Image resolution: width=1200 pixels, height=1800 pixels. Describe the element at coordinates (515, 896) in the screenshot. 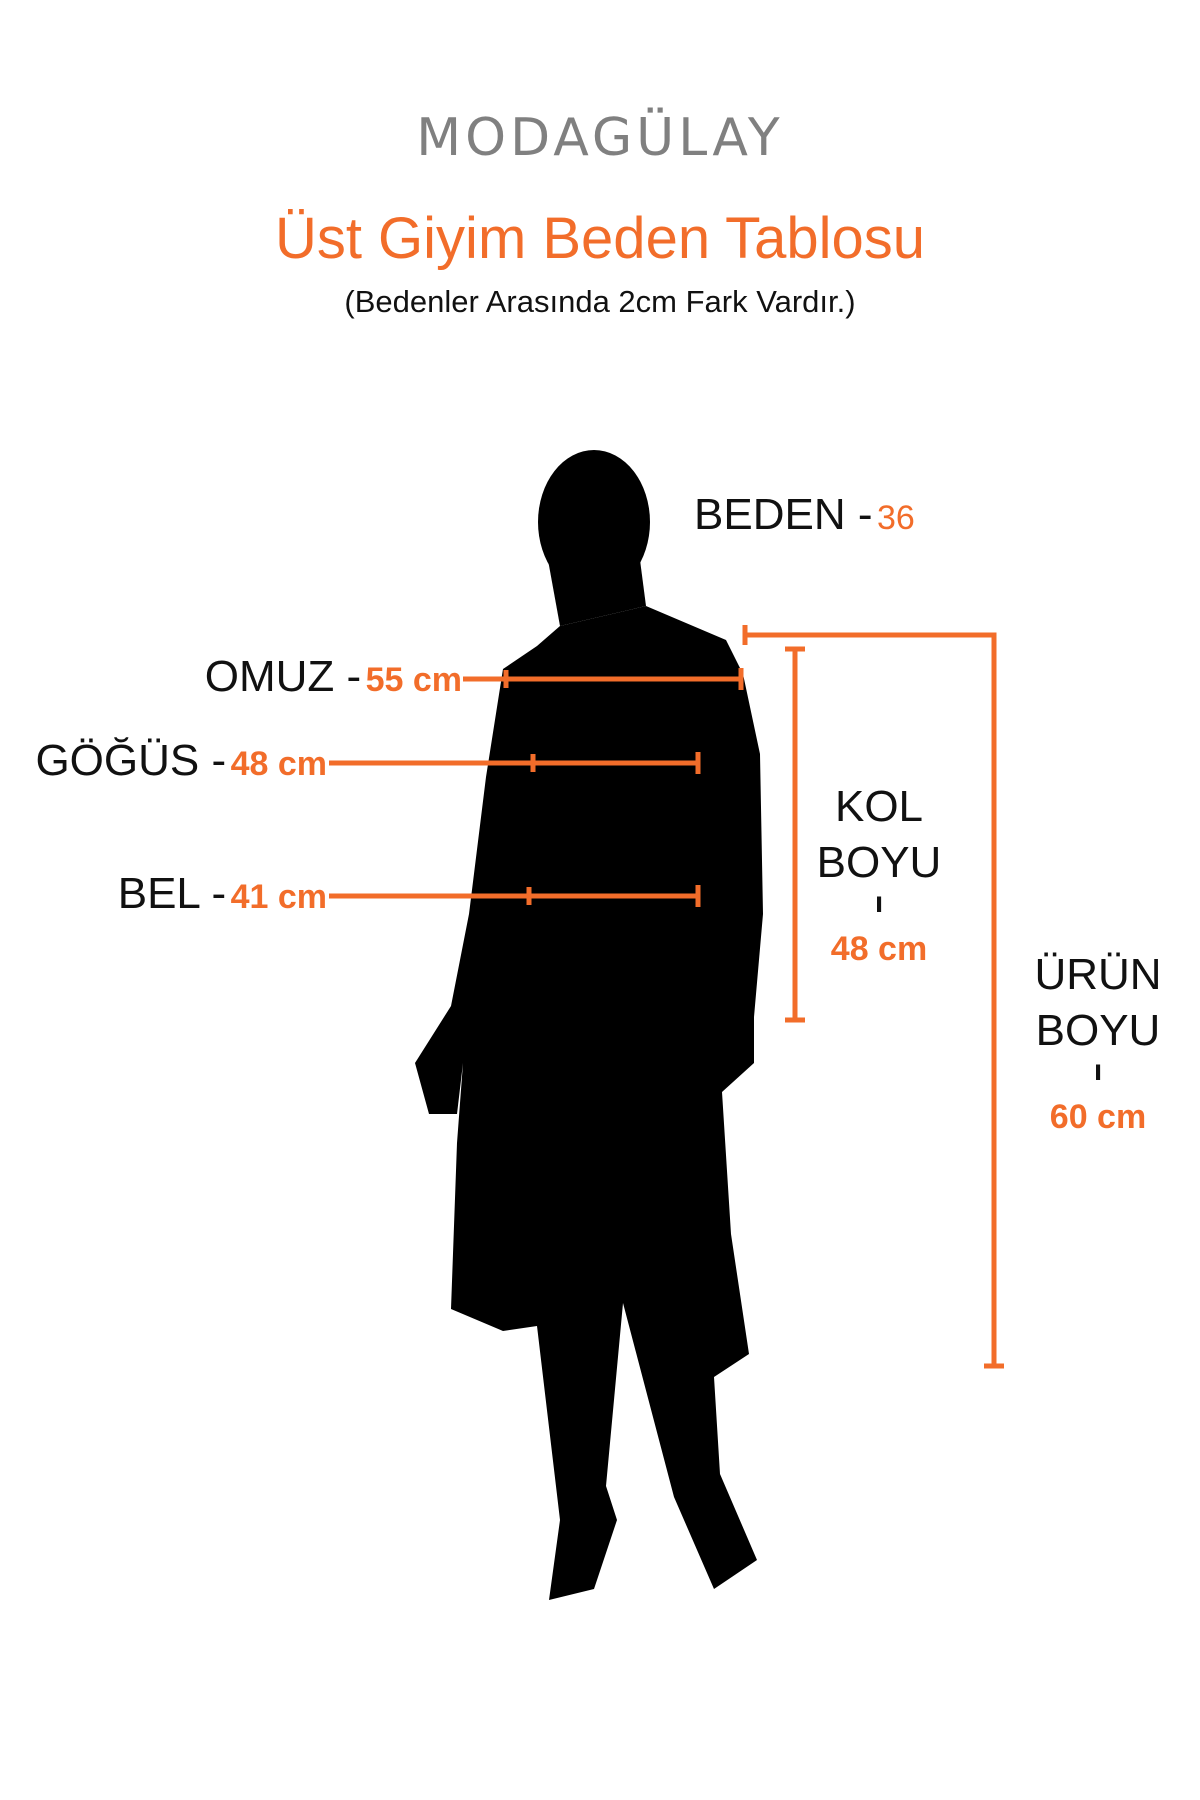

I see `bel-line` at that location.